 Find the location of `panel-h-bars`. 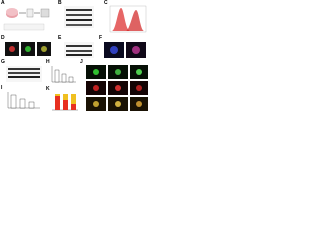

panel-h-bars is located at coordinates (63, 74).